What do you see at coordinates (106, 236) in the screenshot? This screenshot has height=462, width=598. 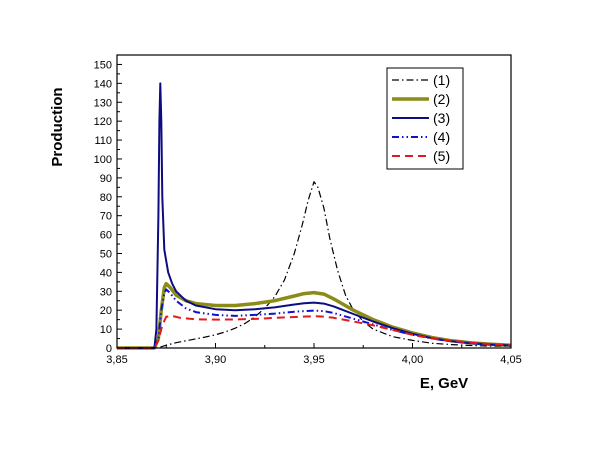 I see `y-tick-label: 60` at bounding box center [106, 236].